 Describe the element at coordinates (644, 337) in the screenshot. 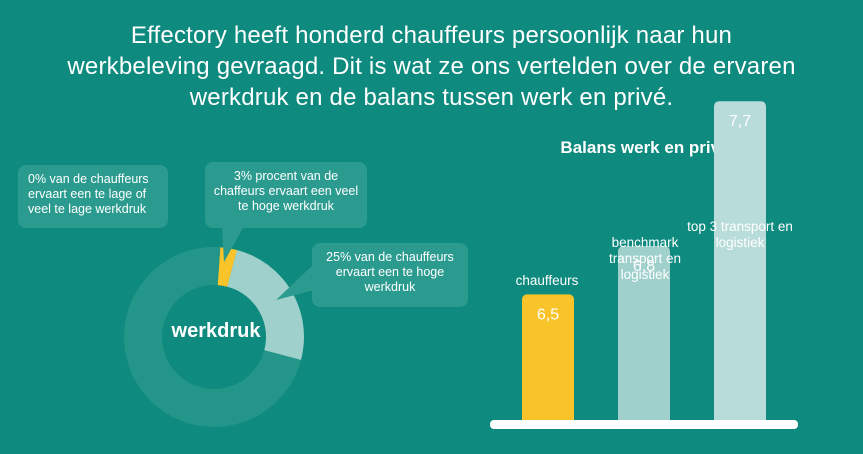

I see `bar-benchmark` at that location.